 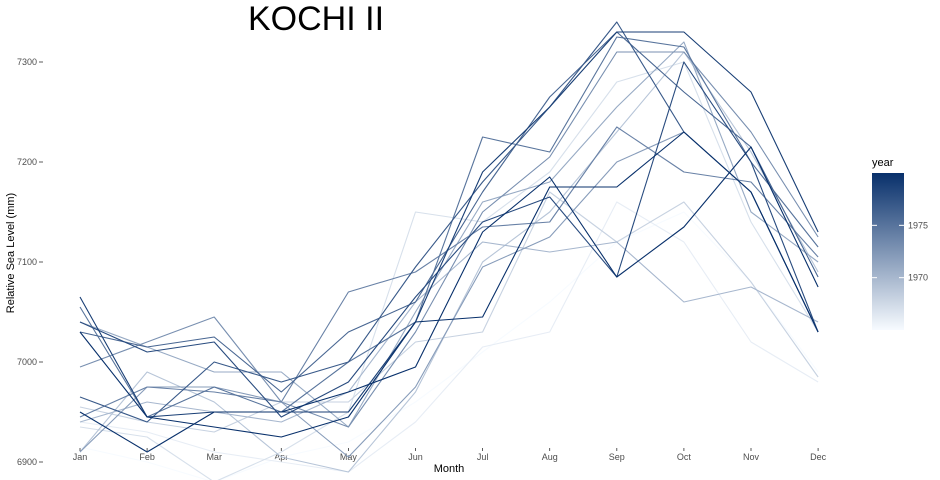 I want to click on colorbar-ticks: 1970 1975, so click(x=900, y=251).